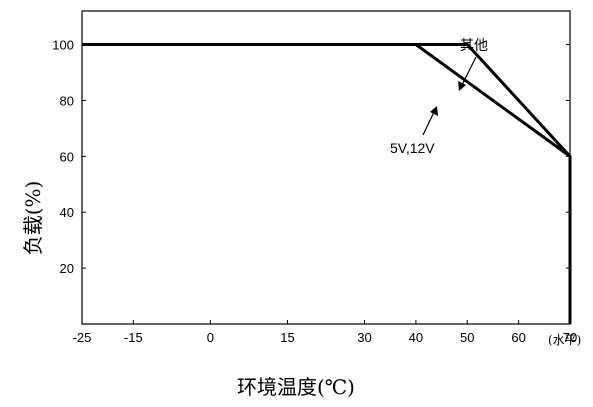  What do you see at coordinates (468, 72) in the screenshot?
I see `annotation-arrow-other` at bounding box center [468, 72].